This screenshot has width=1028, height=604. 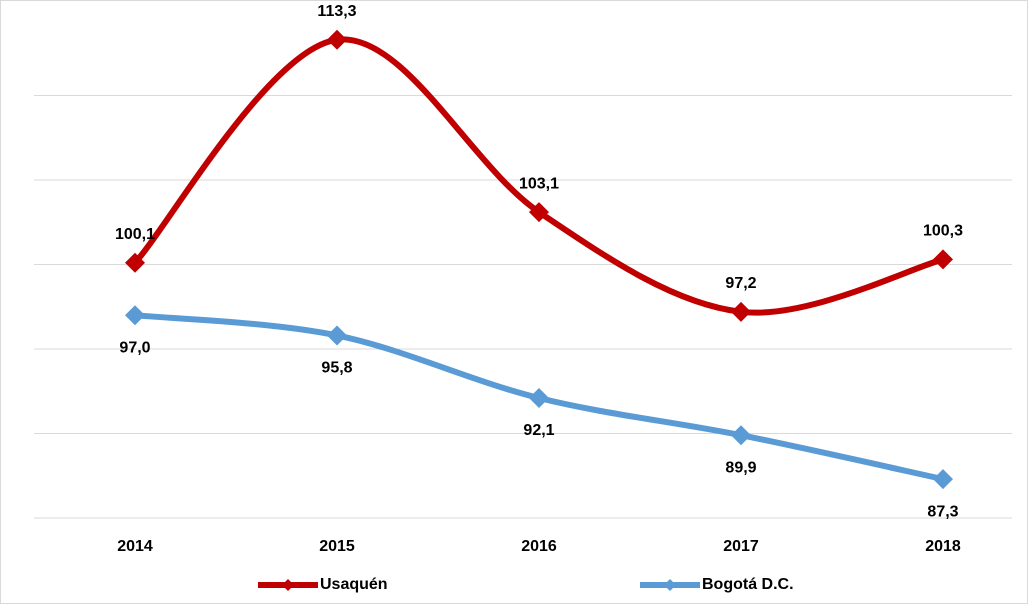 What do you see at coordinates (336, 11) in the screenshot?
I see `data-label: 113,3` at bounding box center [336, 11].